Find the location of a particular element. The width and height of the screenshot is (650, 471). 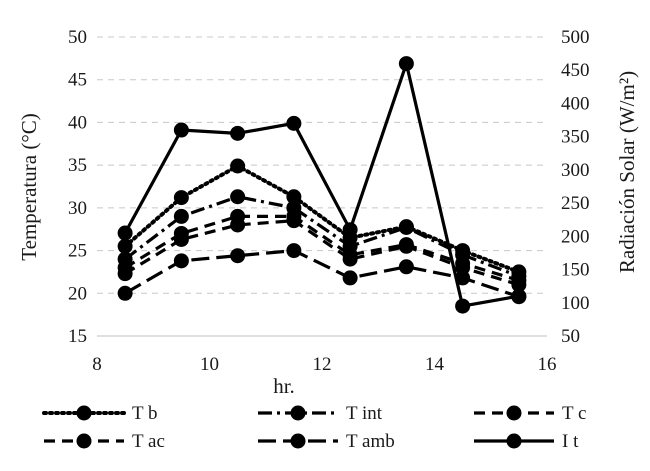

y-axis-title: Temperatura (°C) is located at coordinates (29, 186).